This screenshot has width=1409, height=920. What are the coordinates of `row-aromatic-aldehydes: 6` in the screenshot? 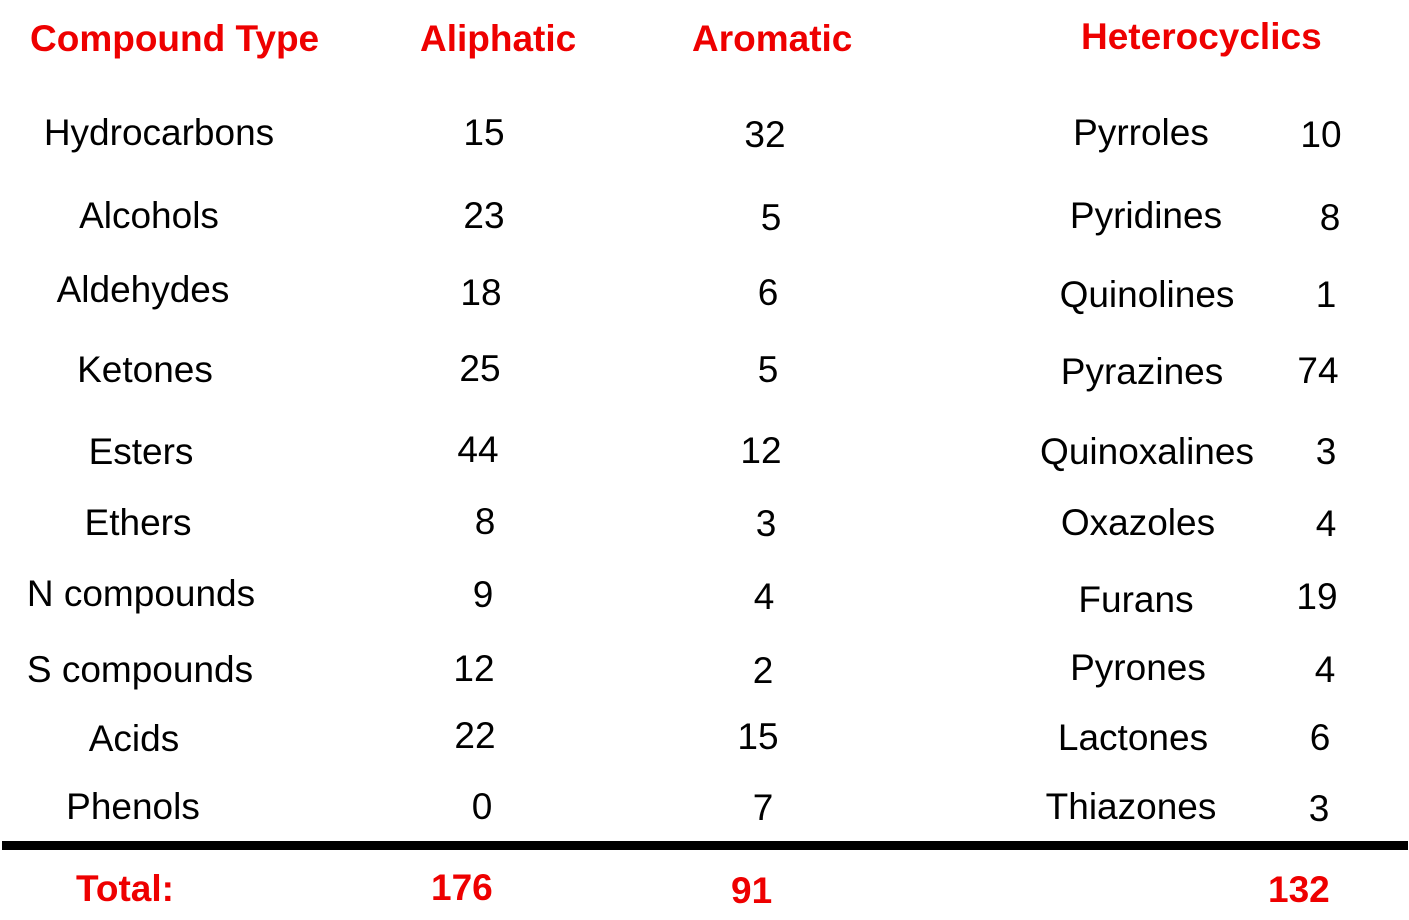 It's located at (768, 292).